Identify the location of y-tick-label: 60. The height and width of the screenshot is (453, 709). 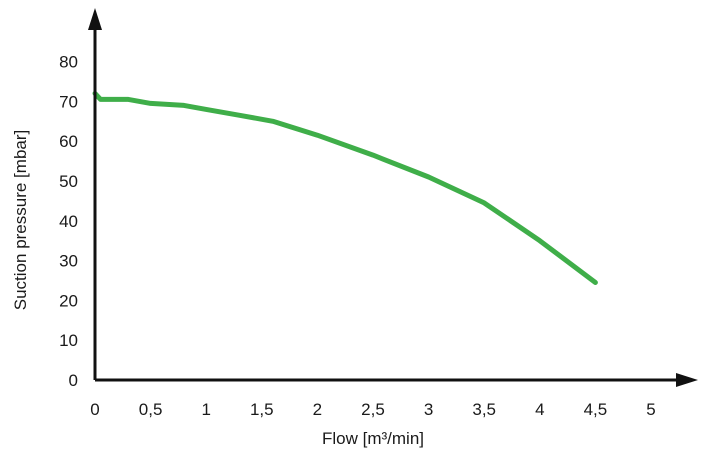
(68, 141).